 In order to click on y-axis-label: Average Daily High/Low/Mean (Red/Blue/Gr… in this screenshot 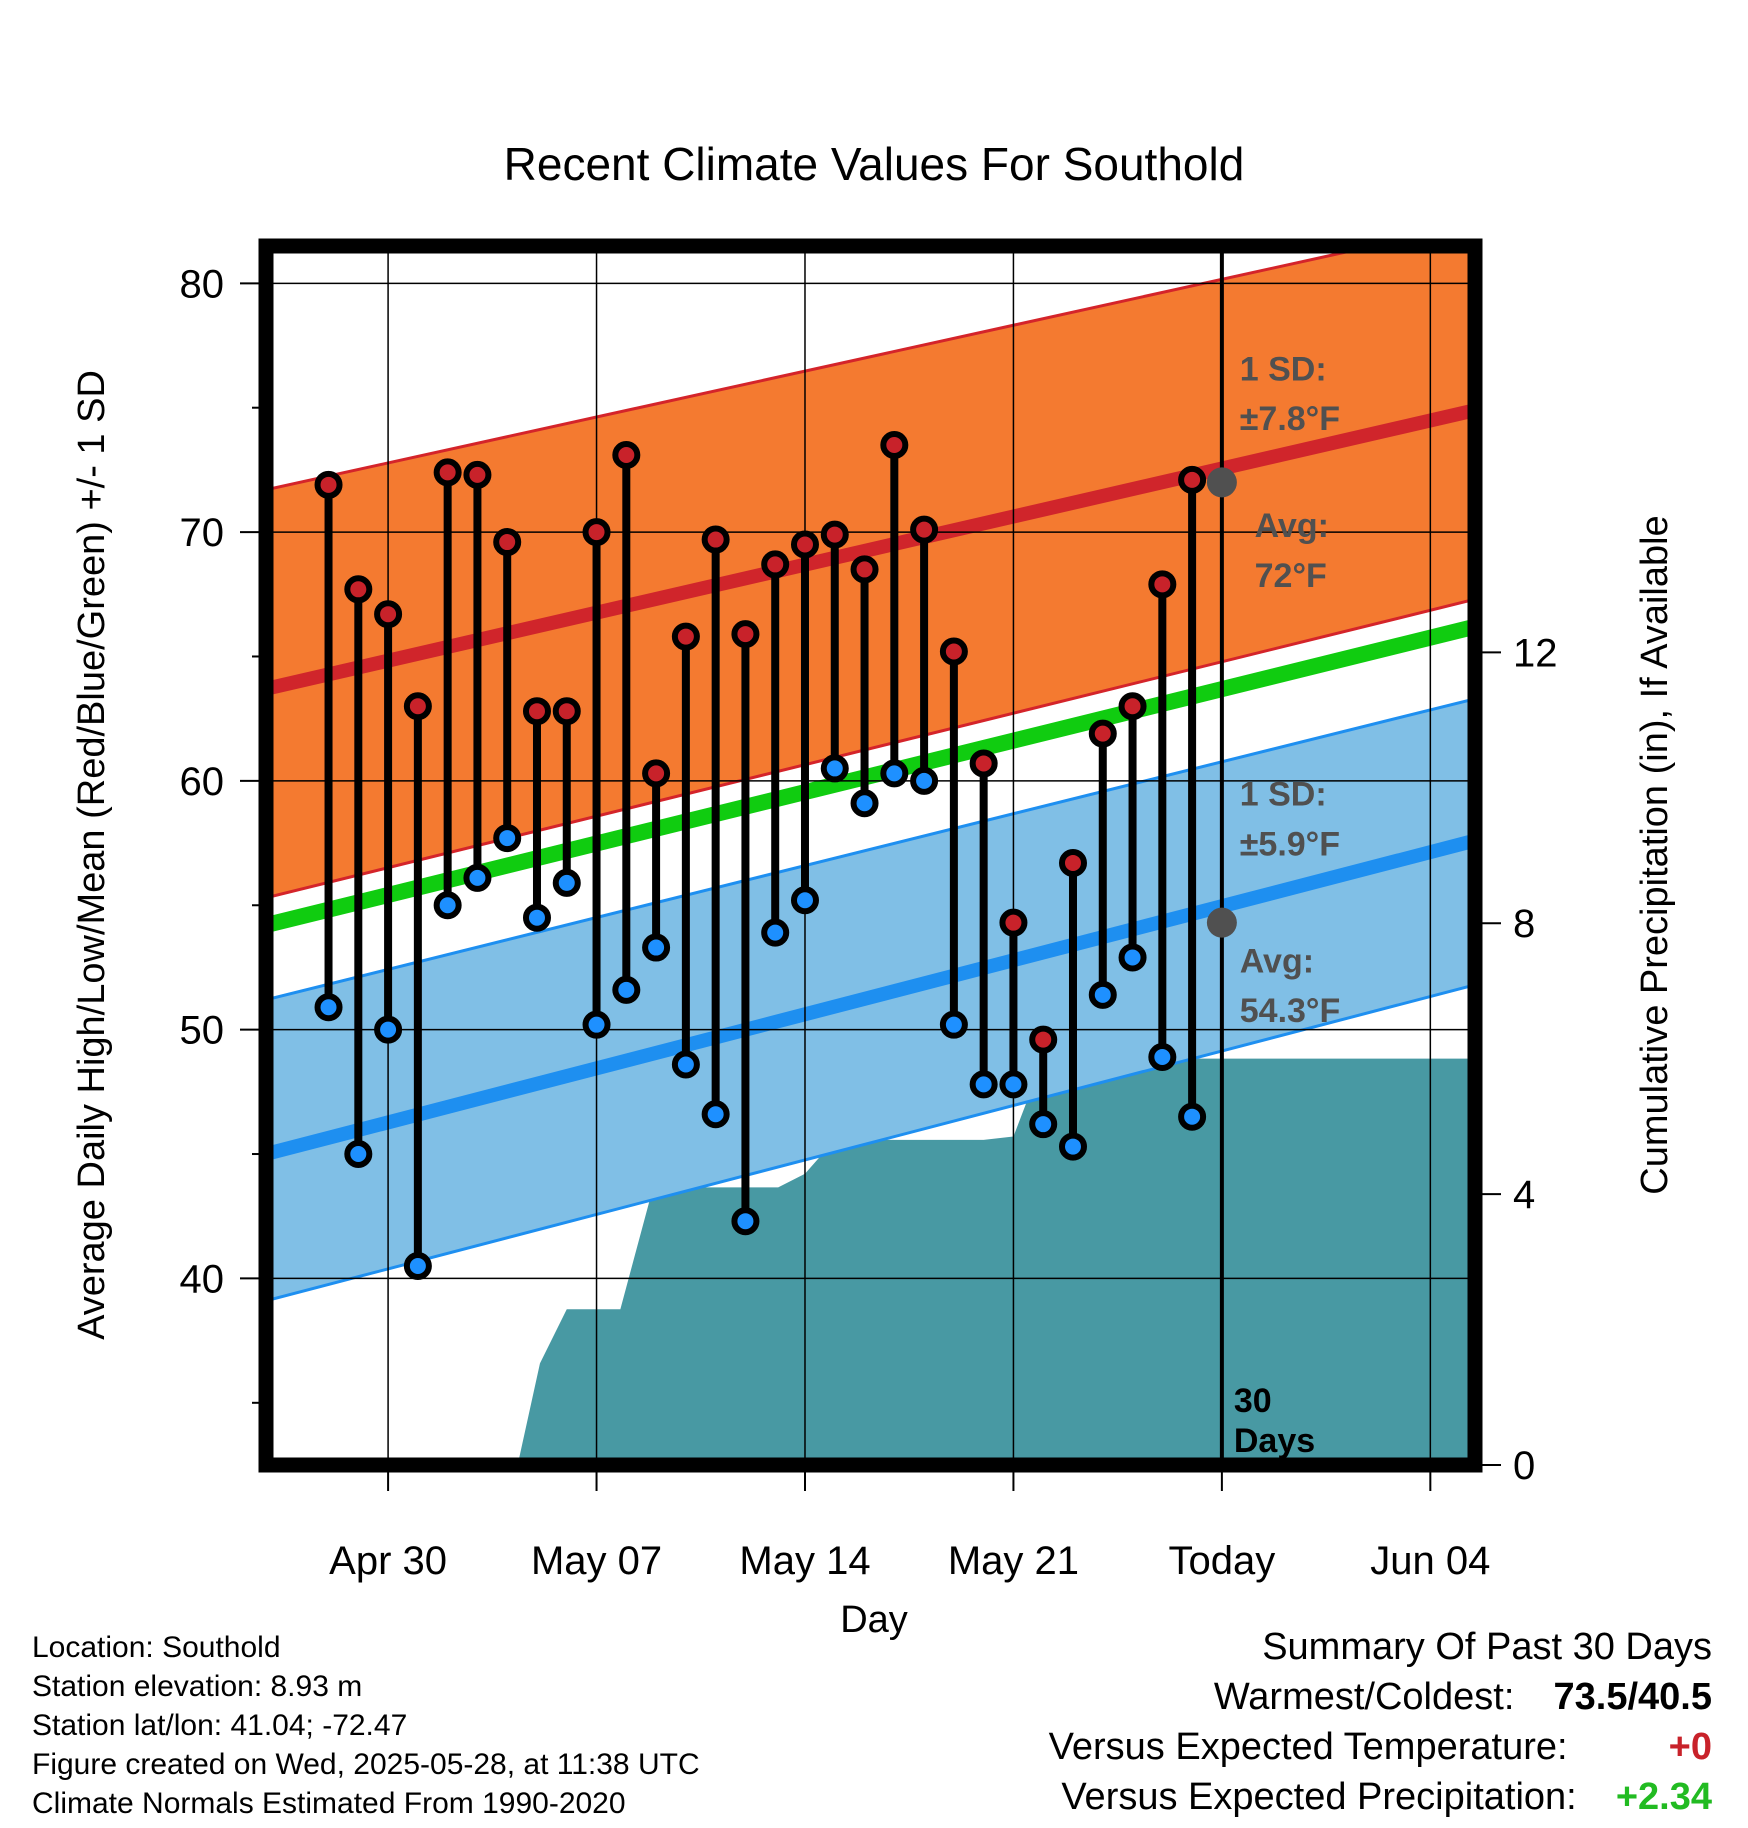, I will do `click(92, 855)`.